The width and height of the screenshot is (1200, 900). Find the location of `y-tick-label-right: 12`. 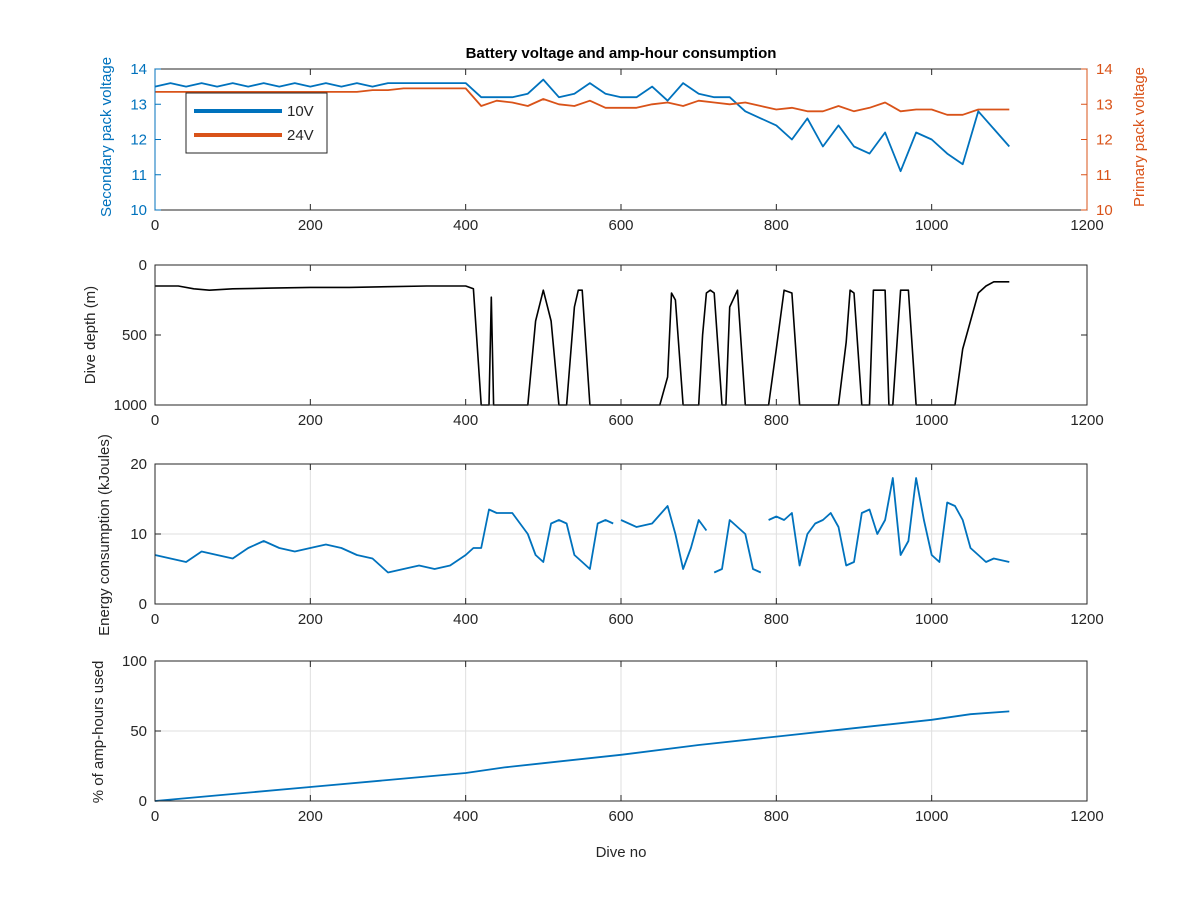

y-tick-label-right: 12 is located at coordinates (1104, 140).